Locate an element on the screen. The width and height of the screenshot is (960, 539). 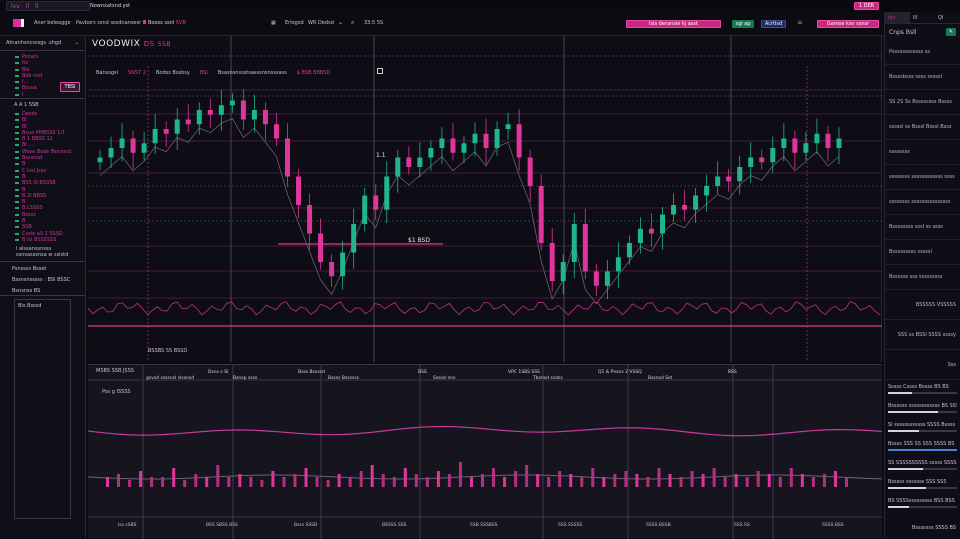
panel-column-label: Dsns s Sl is located at coordinates (218, 372).